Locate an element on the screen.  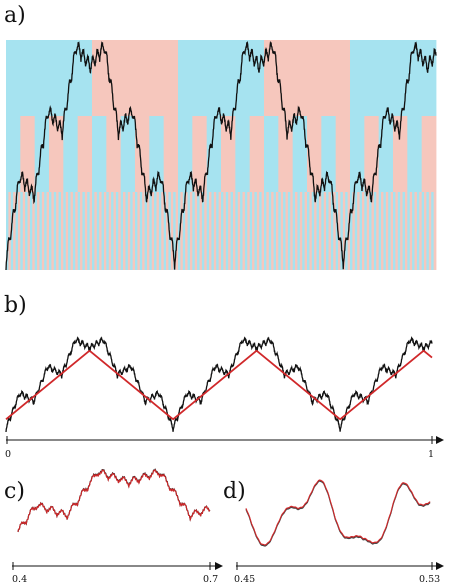
panel-c-curve is located at coordinates (114, 500).